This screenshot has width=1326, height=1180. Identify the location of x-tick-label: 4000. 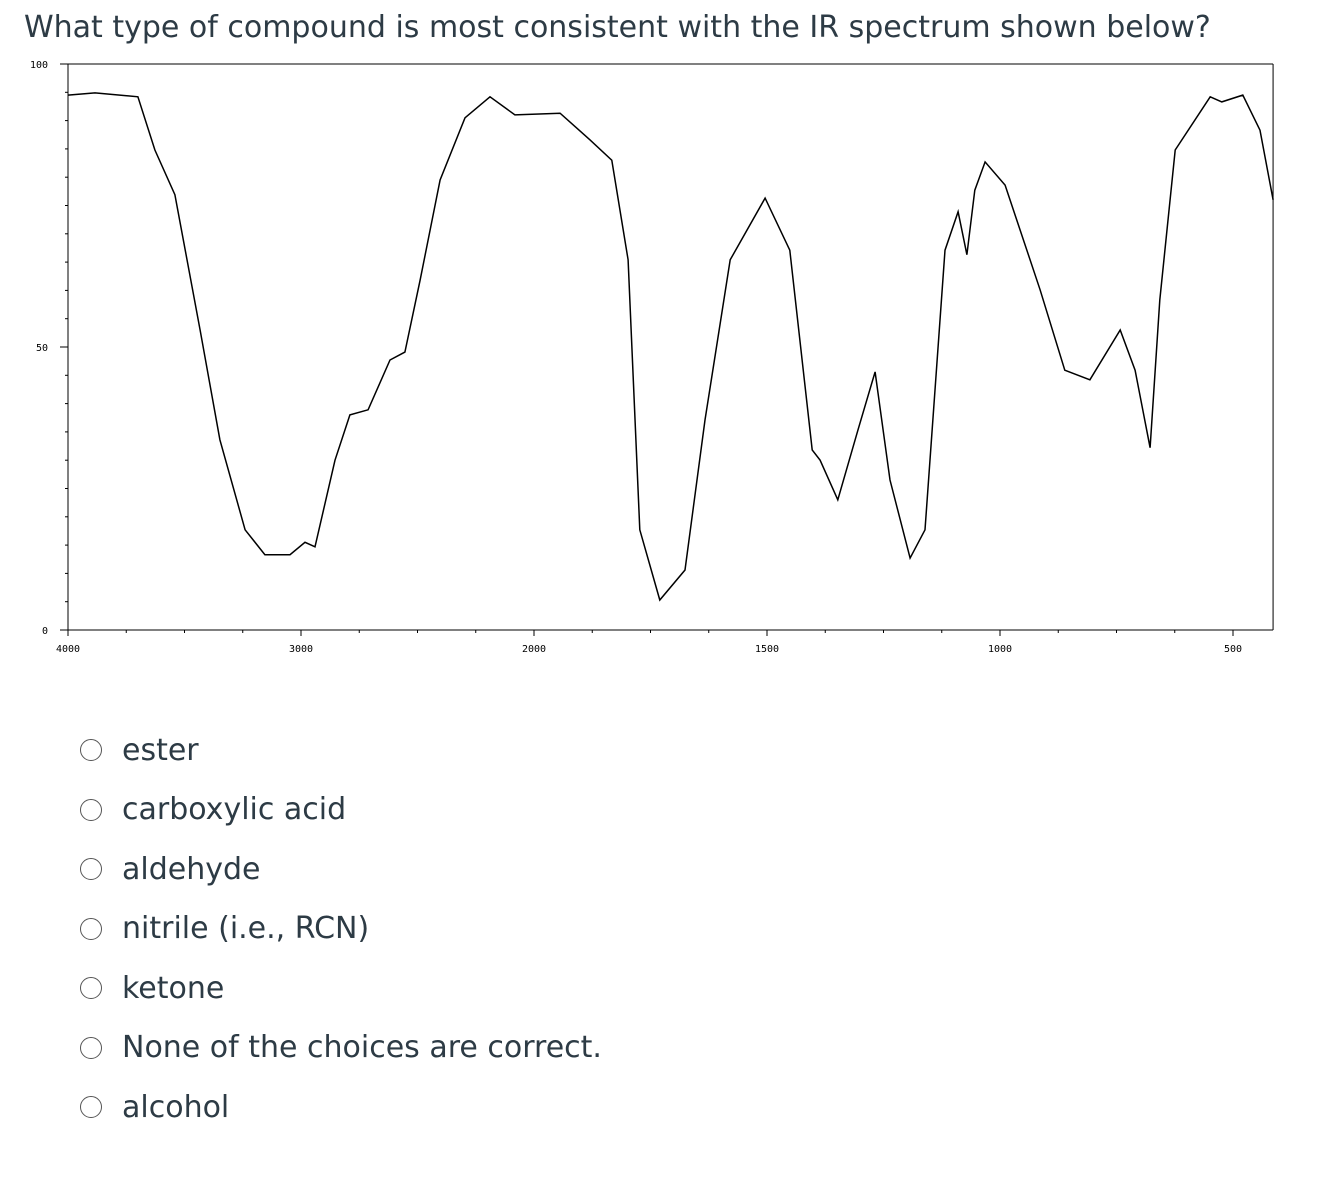
(68, 649).